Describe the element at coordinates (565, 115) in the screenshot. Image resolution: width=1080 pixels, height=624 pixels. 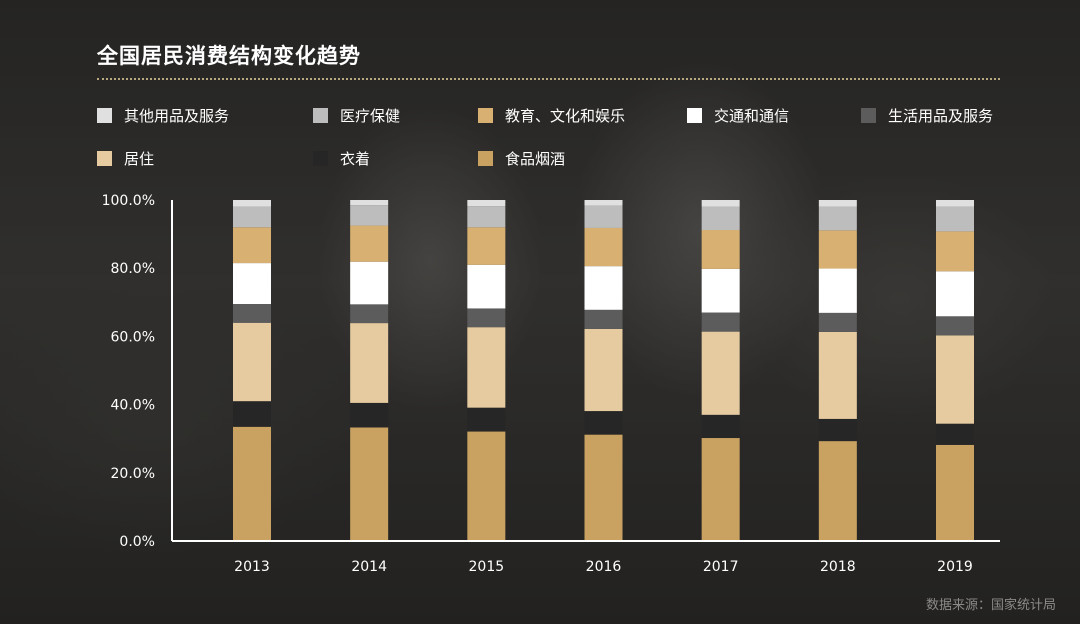
I see `legend-label: 教育、文化和娱乐` at that location.